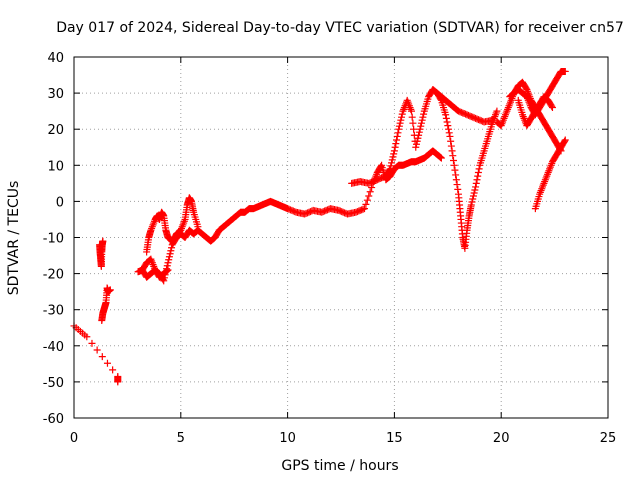 The height and width of the screenshot is (480, 640). What do you see at coordinates (53, 383) in the screenshot?
I see `y-tick-label: -50` at bounding box center [53, 383].